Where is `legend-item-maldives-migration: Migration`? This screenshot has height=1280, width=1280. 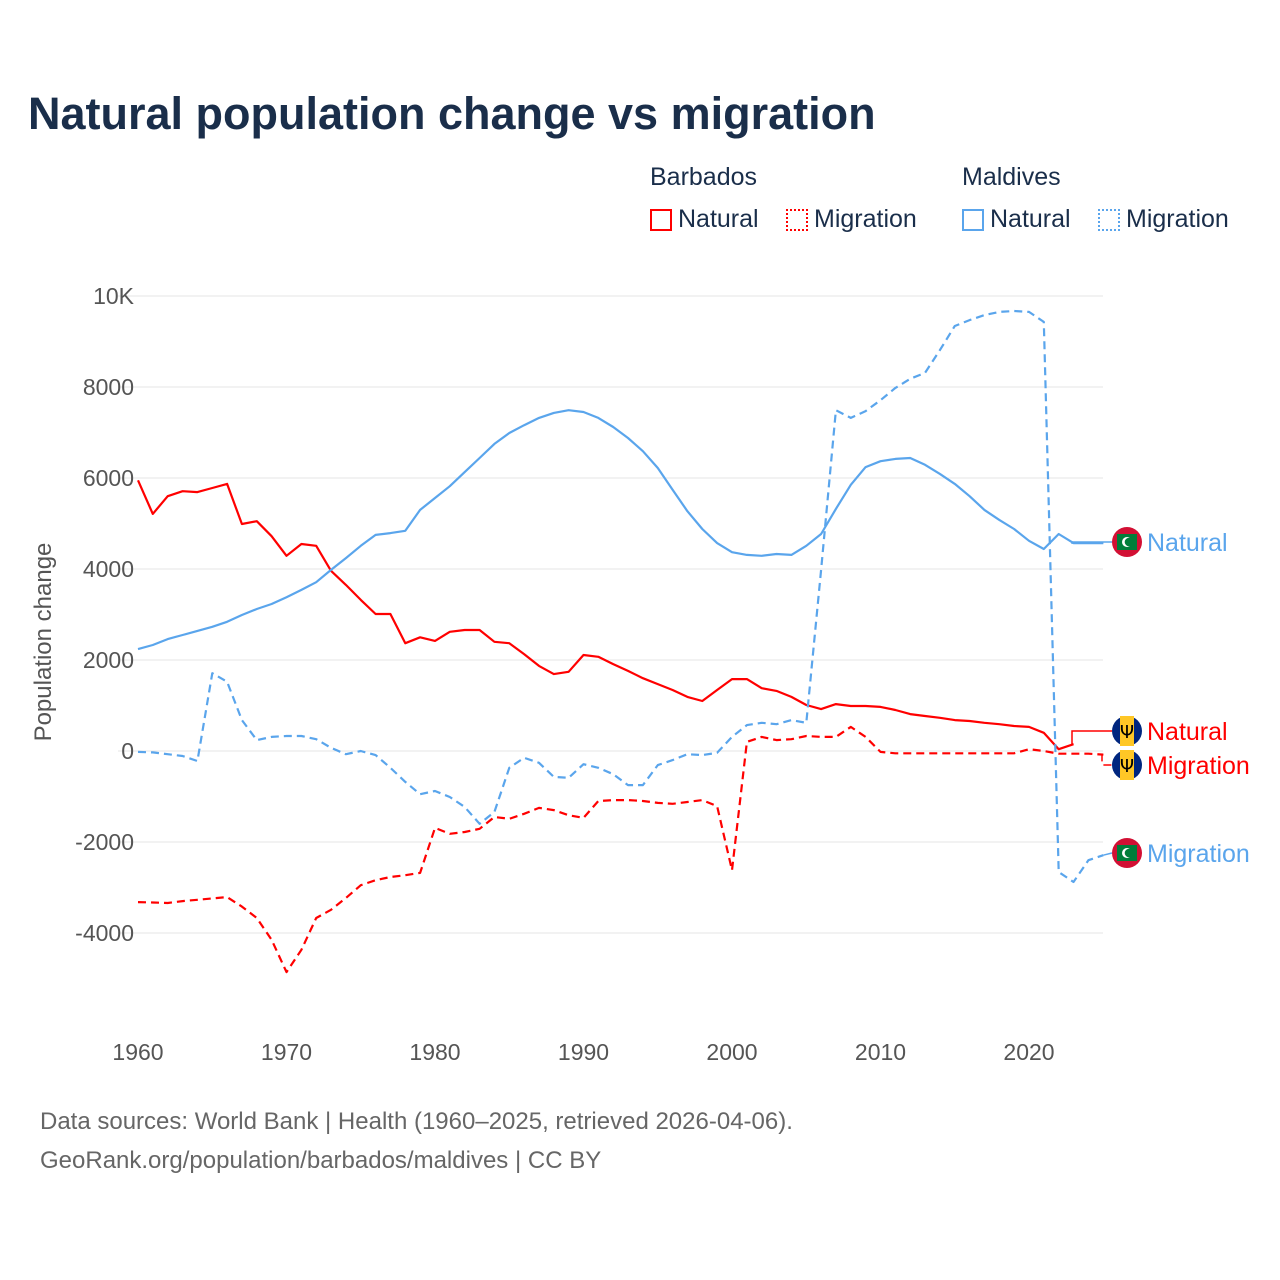
legend-item-maldives-migration: Migration is located at coordinates (1163, 219).